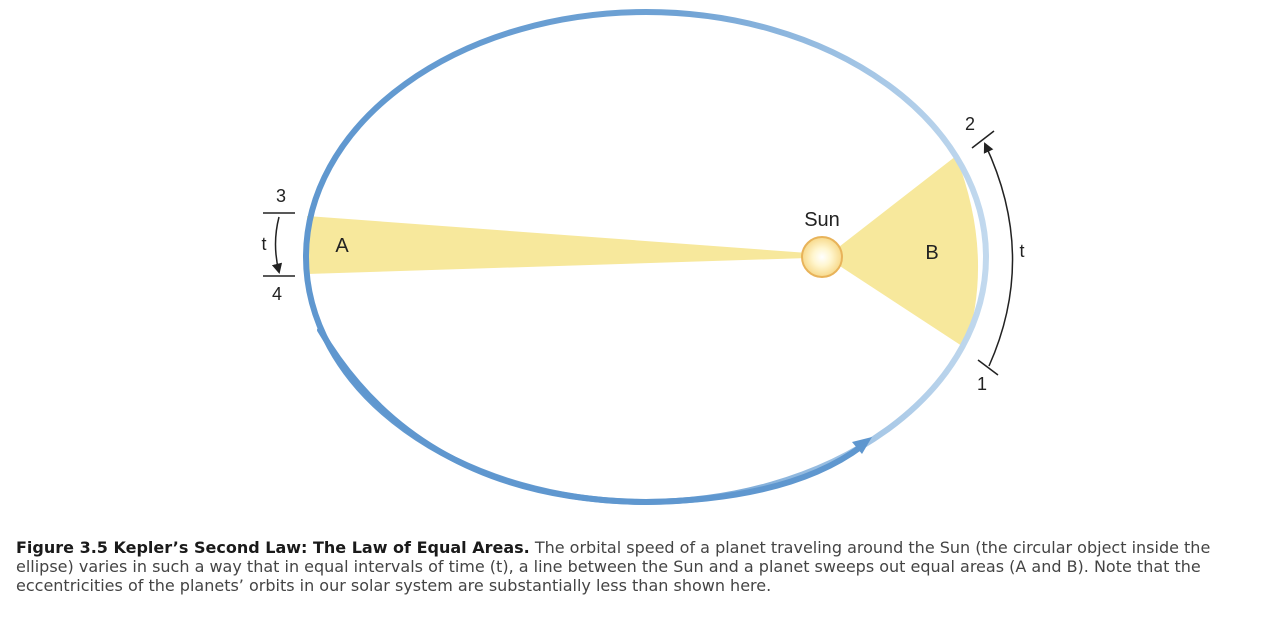  I want to click on swept-area-b, so click(902, 252).